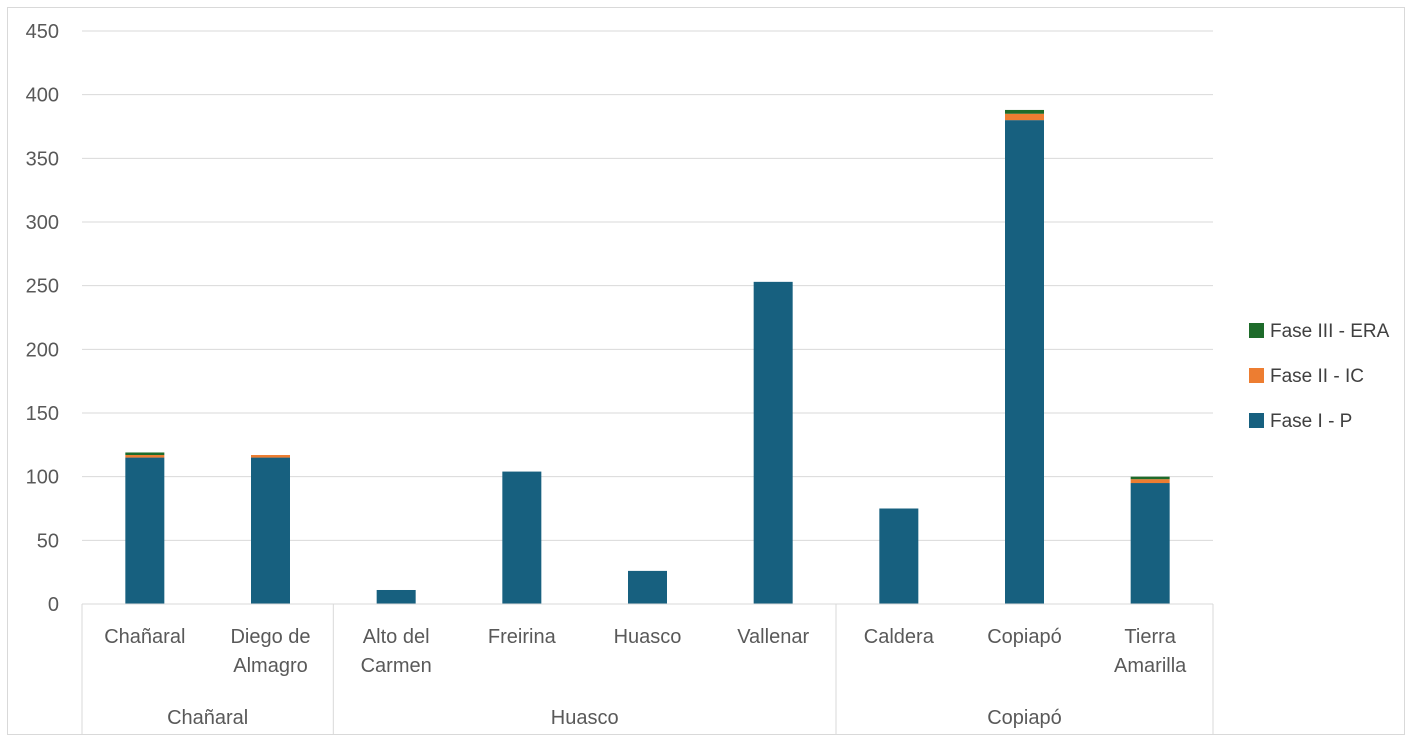 The image size is (1411, 742). I want to click on legend-label: Fase I - P, so click(1311, 421).